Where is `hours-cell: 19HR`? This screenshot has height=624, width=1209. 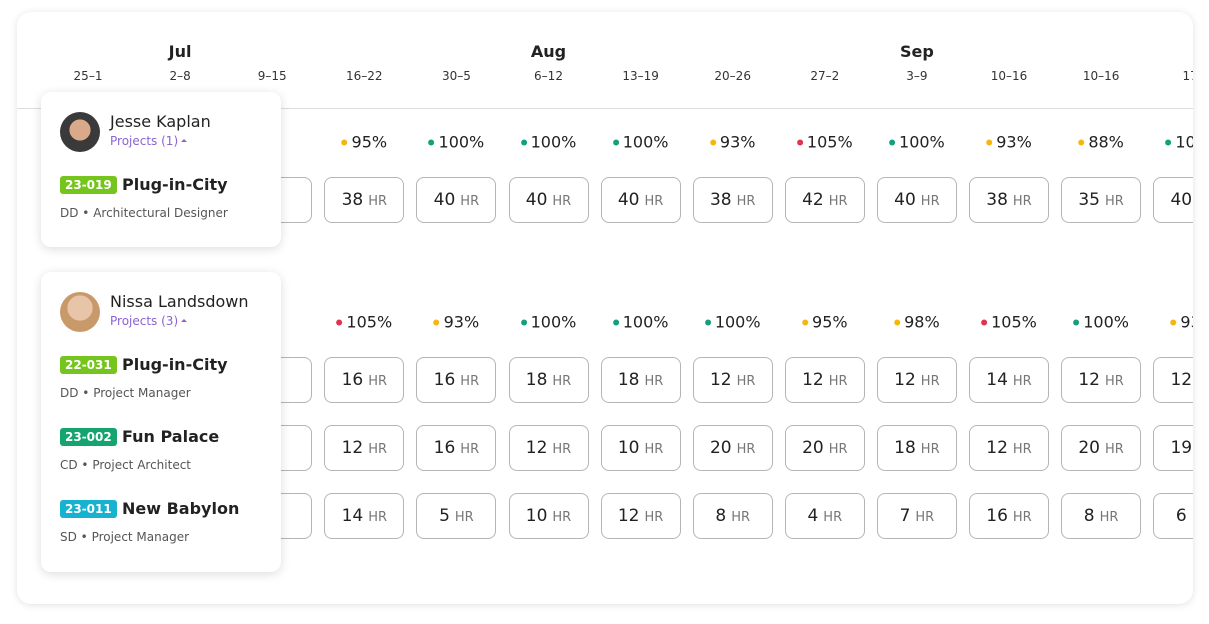 hours-cell: 19HR is located at coordinates (1173, 448).